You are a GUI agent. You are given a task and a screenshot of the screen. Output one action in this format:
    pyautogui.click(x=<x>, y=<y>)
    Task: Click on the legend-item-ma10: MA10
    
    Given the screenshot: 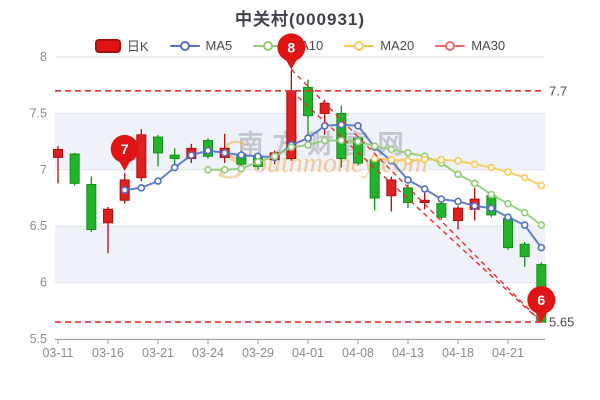 What is the action you would take?
    pyautogui.click(x=288, y=45)
    